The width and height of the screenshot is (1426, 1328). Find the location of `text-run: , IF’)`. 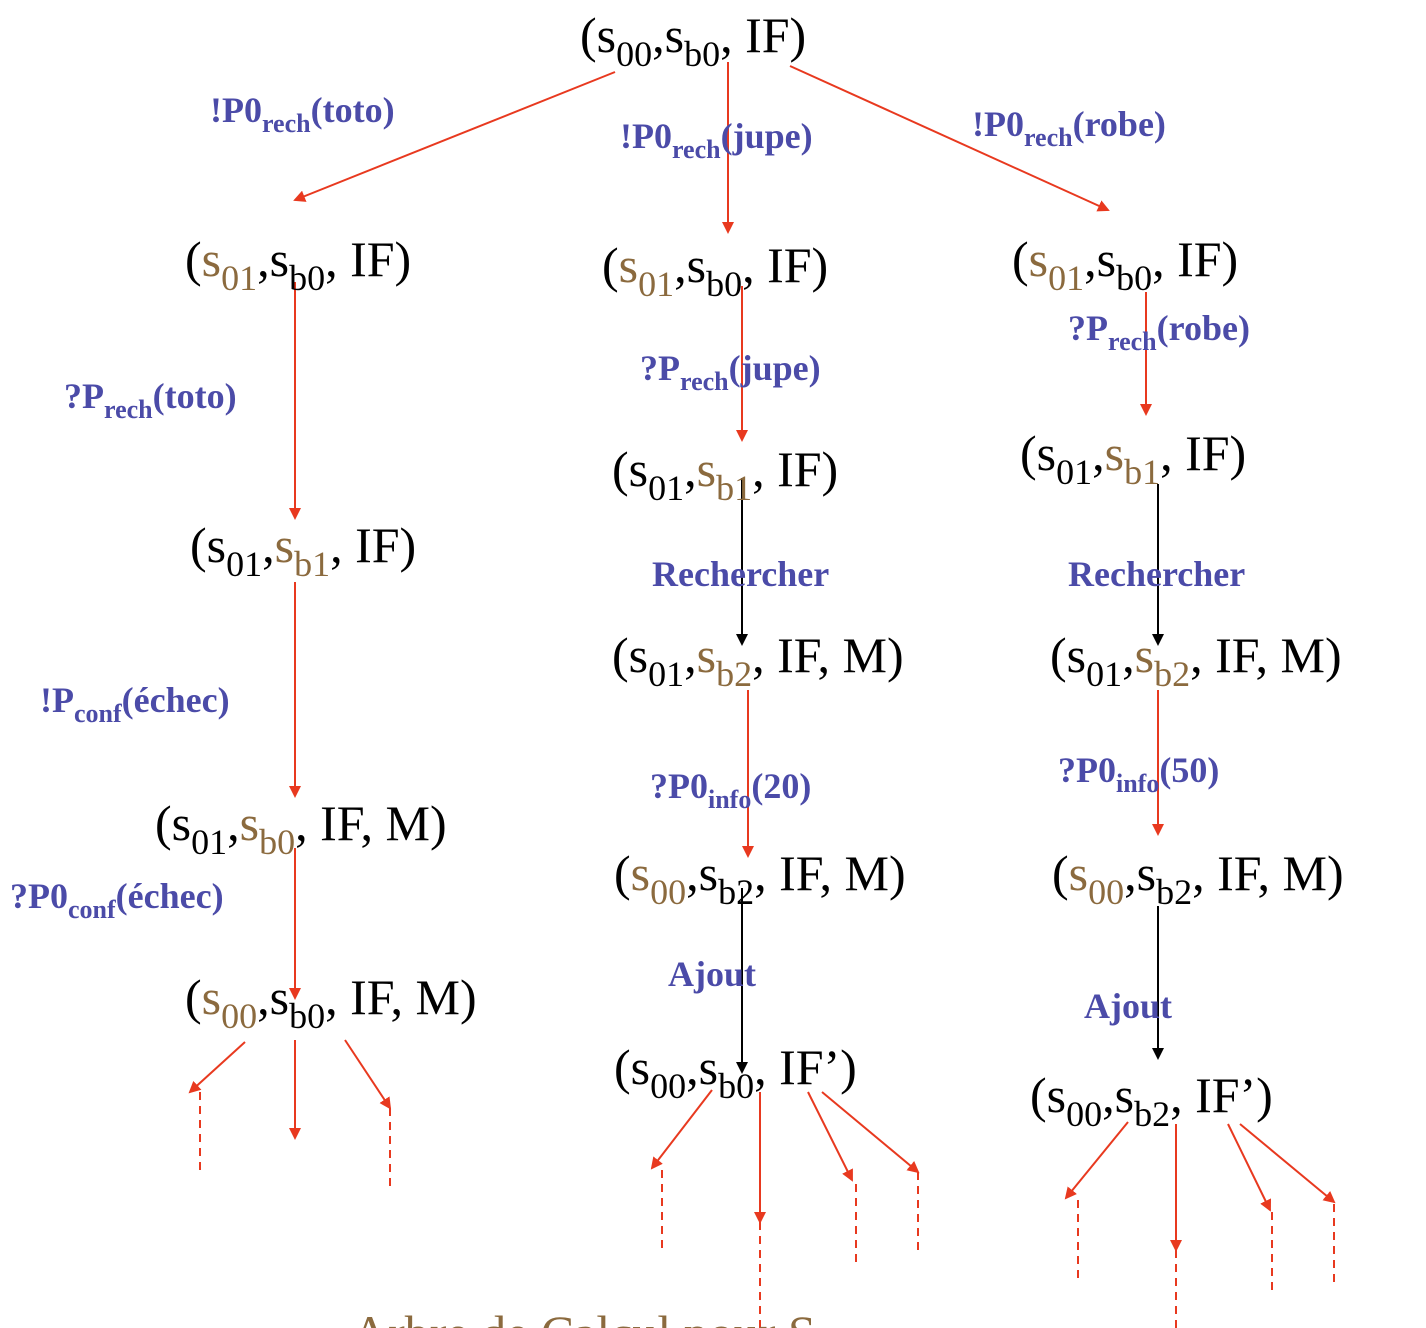

text-run: , IF’) is located at coordinates (805, 1067).